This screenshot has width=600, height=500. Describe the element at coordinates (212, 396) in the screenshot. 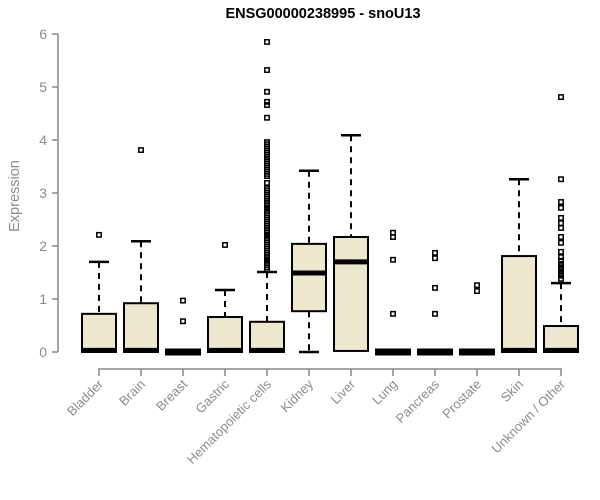

I see `x-category-label: Gastric` at that location.